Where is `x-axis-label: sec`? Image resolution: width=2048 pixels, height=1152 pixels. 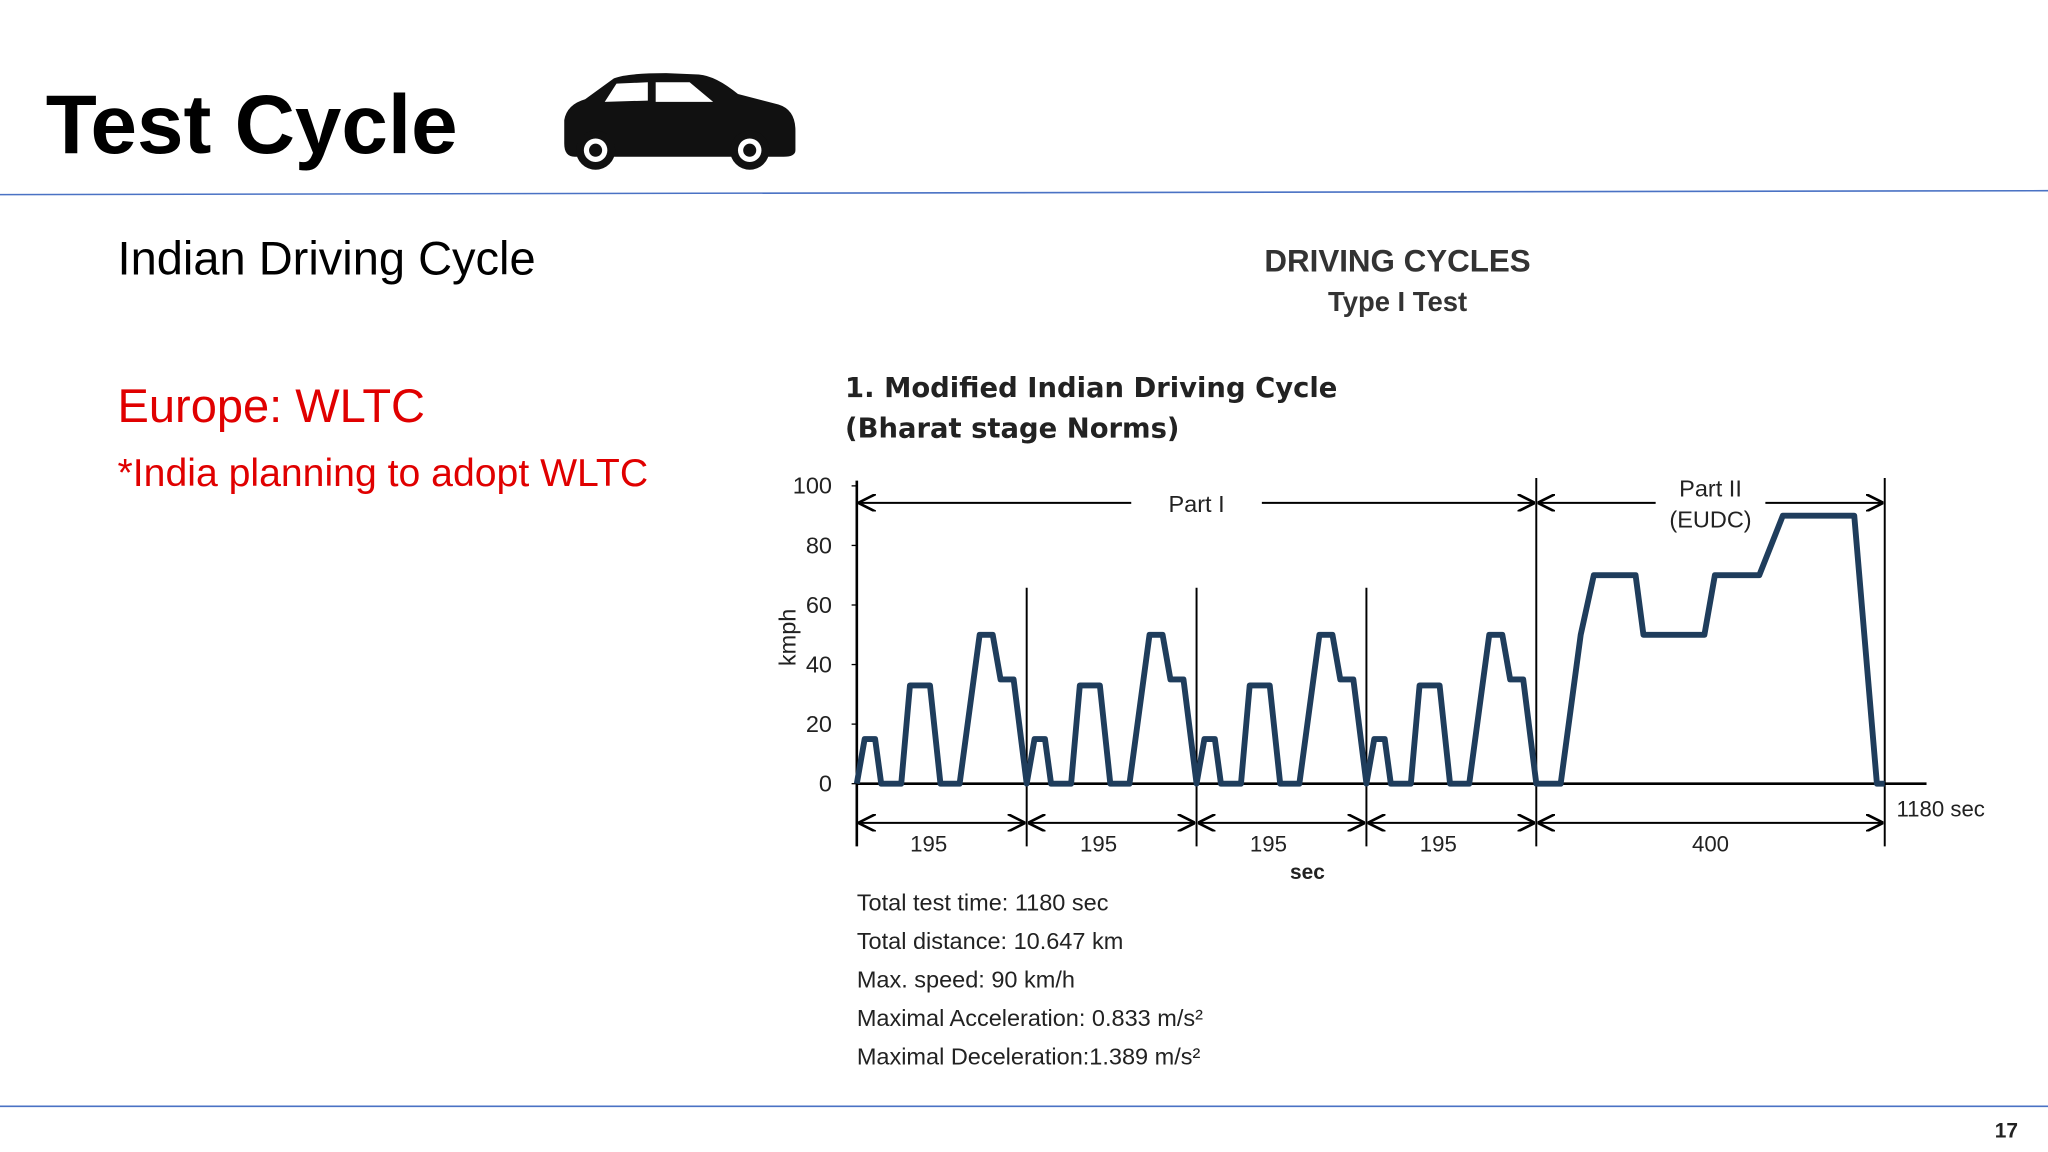
x-axis-label: sec is located at coordinates (1307, 872).